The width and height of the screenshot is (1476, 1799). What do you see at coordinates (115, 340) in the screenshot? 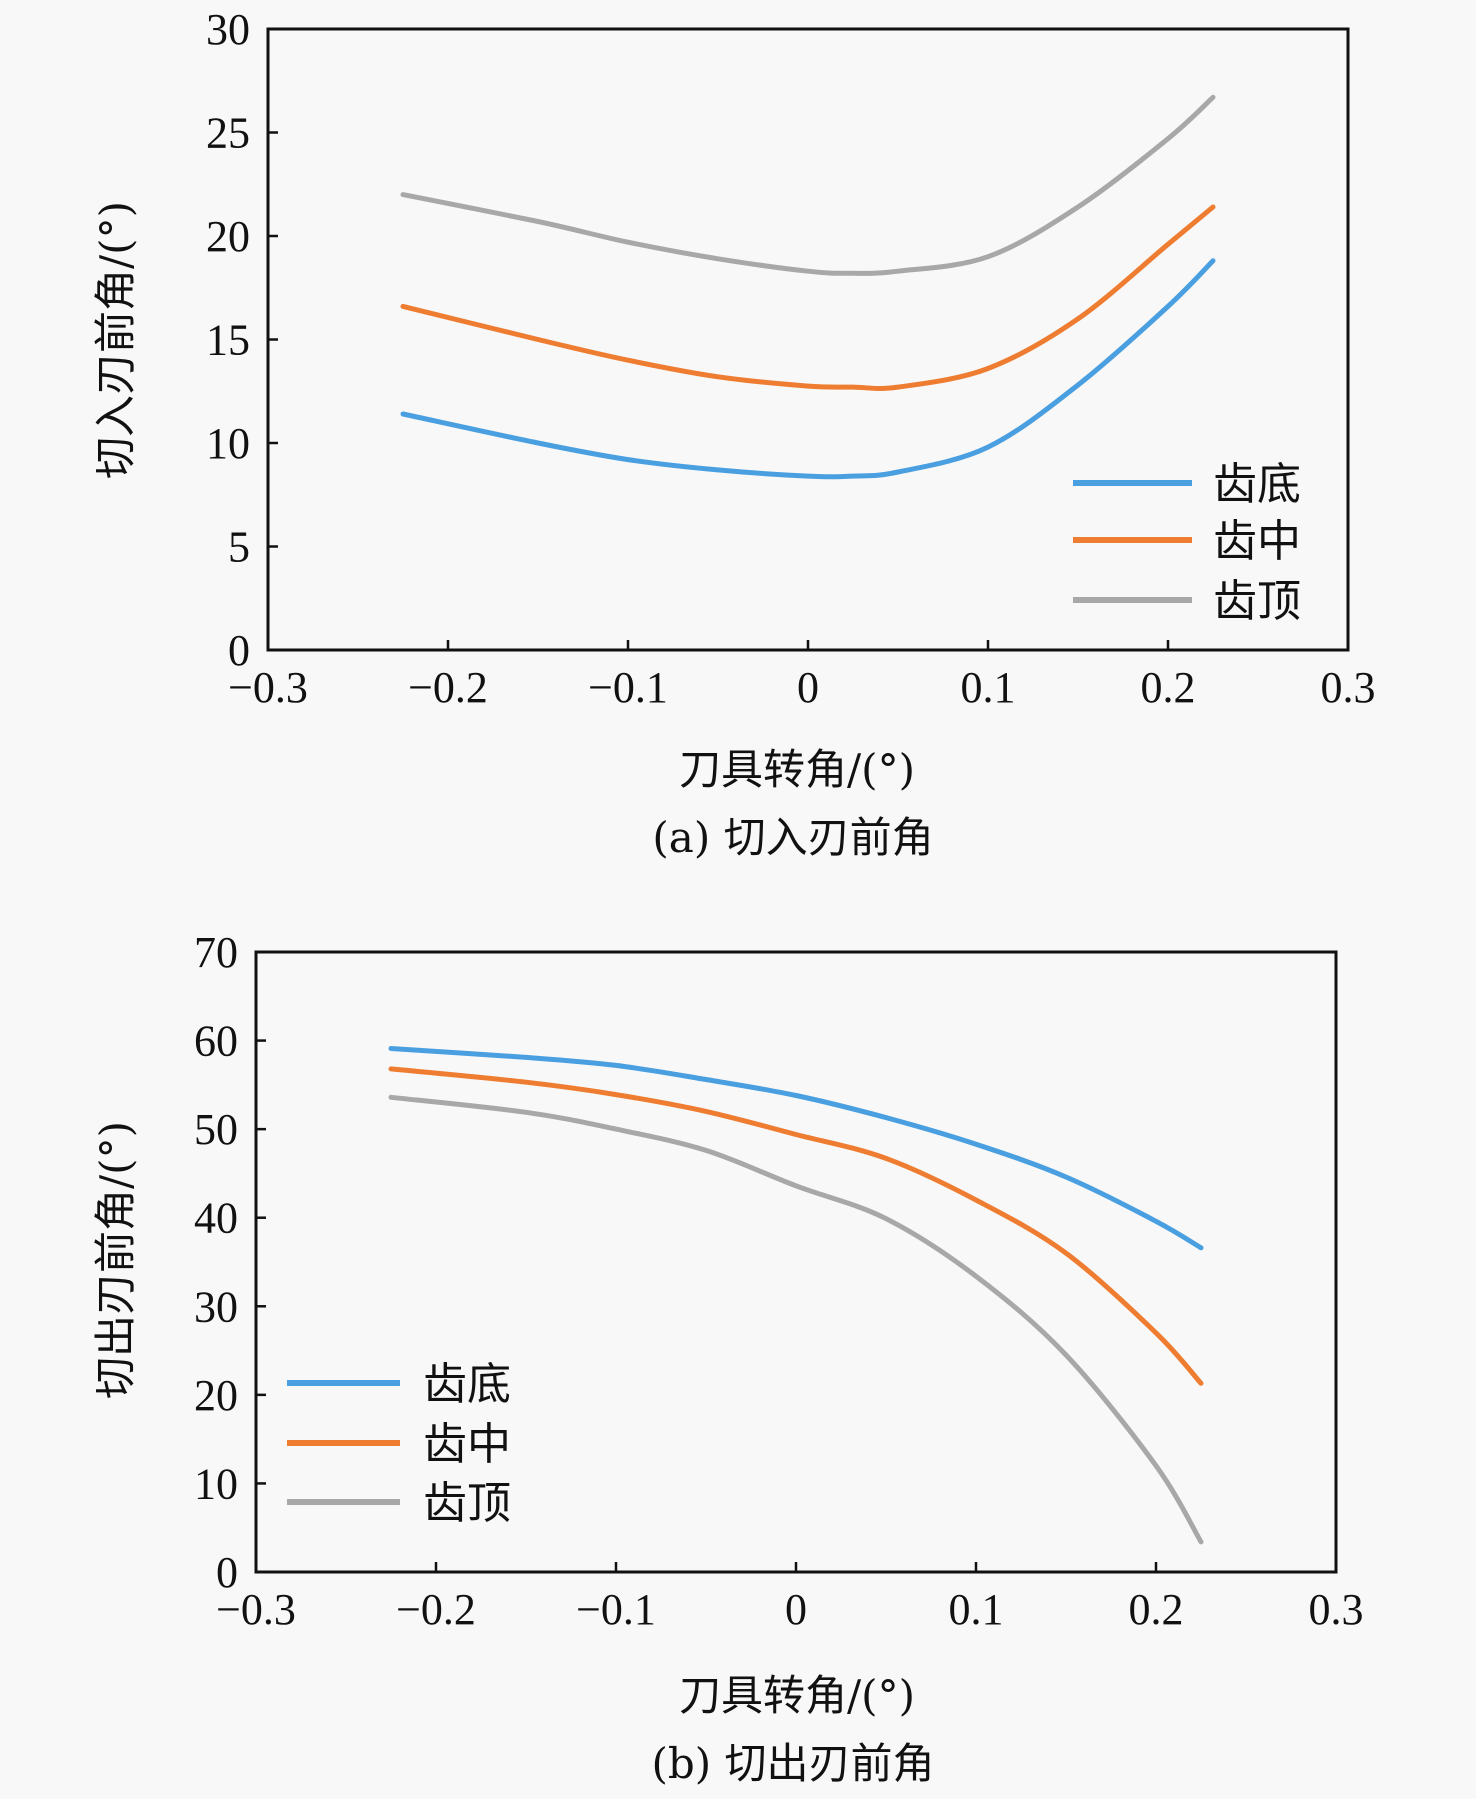
I see `y-axis-title-a: 切入刃前角/(°)` at bounding box center [115, 340].